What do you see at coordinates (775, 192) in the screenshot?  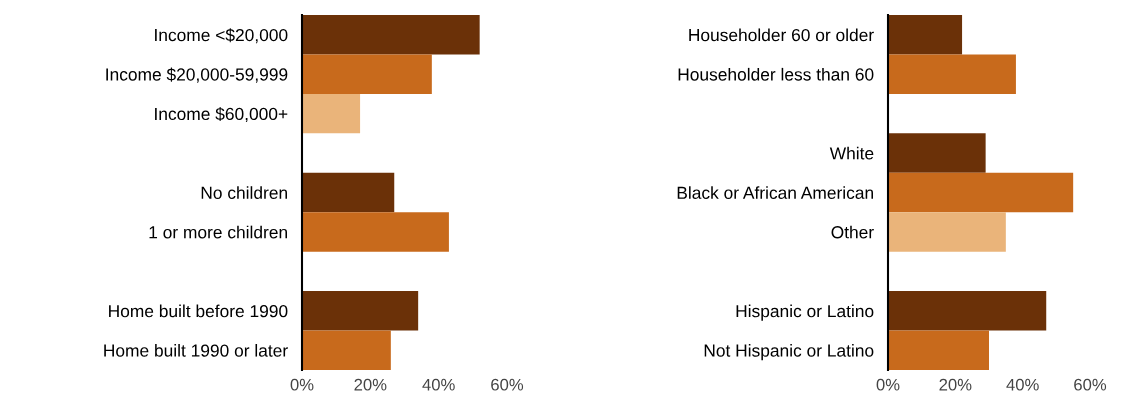 I see `y-tick-label: Black or African American` at bounding box center [775, 192].